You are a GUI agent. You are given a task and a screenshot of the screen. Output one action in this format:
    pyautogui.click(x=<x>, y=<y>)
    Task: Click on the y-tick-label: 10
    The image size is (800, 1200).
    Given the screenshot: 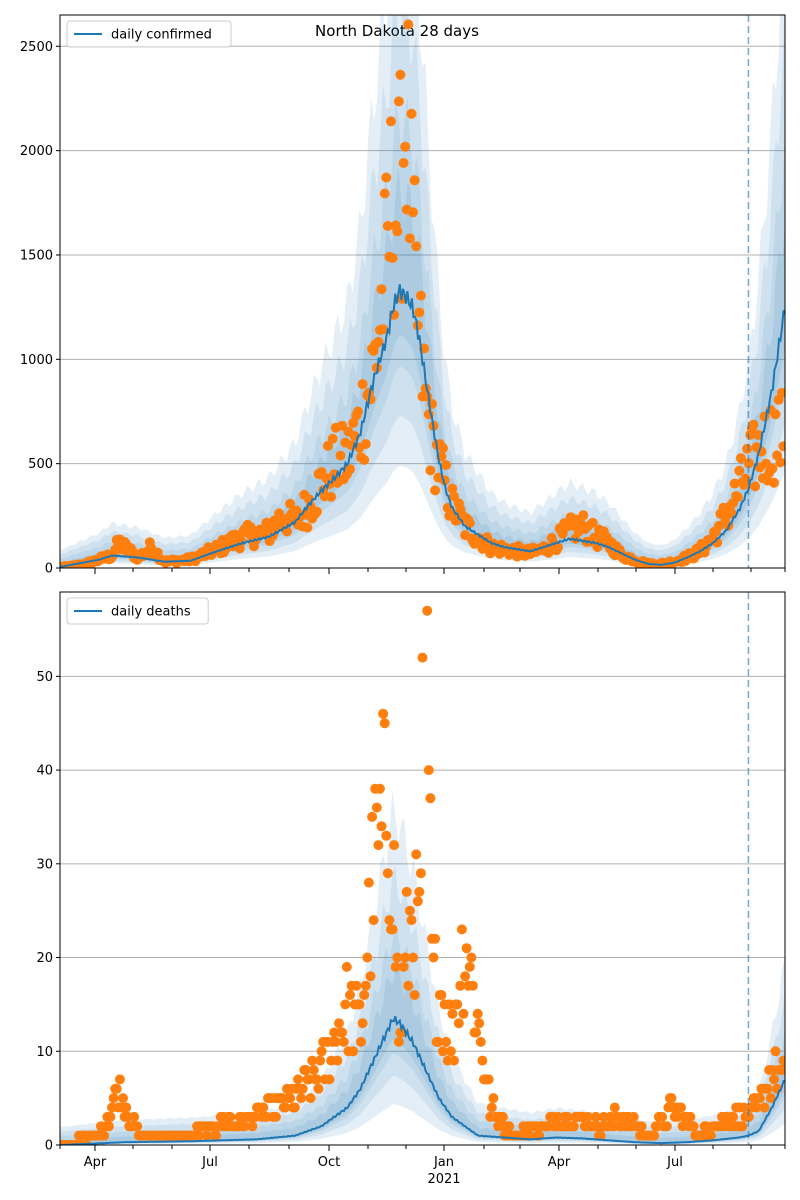 What is the action you would take?
    pyautogui.click(x=44, y=1052)
    